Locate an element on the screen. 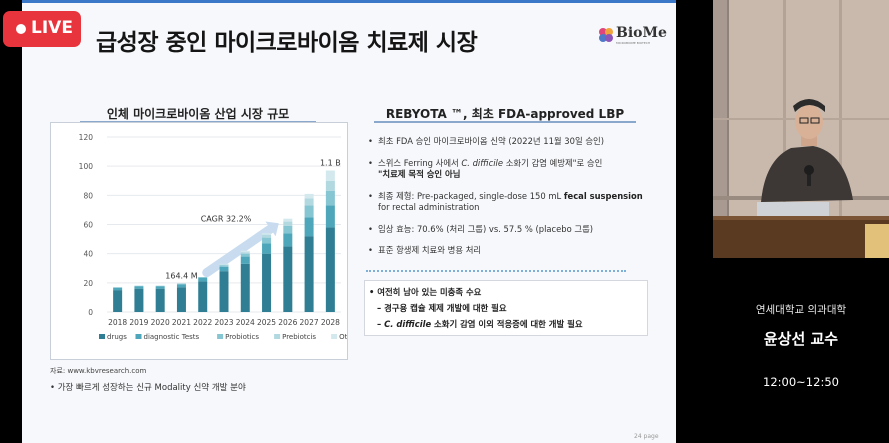 Image resolution: width=889 pixels, height=443 pixels. y-tick-label: 120 is located at coordinates (86, 137).